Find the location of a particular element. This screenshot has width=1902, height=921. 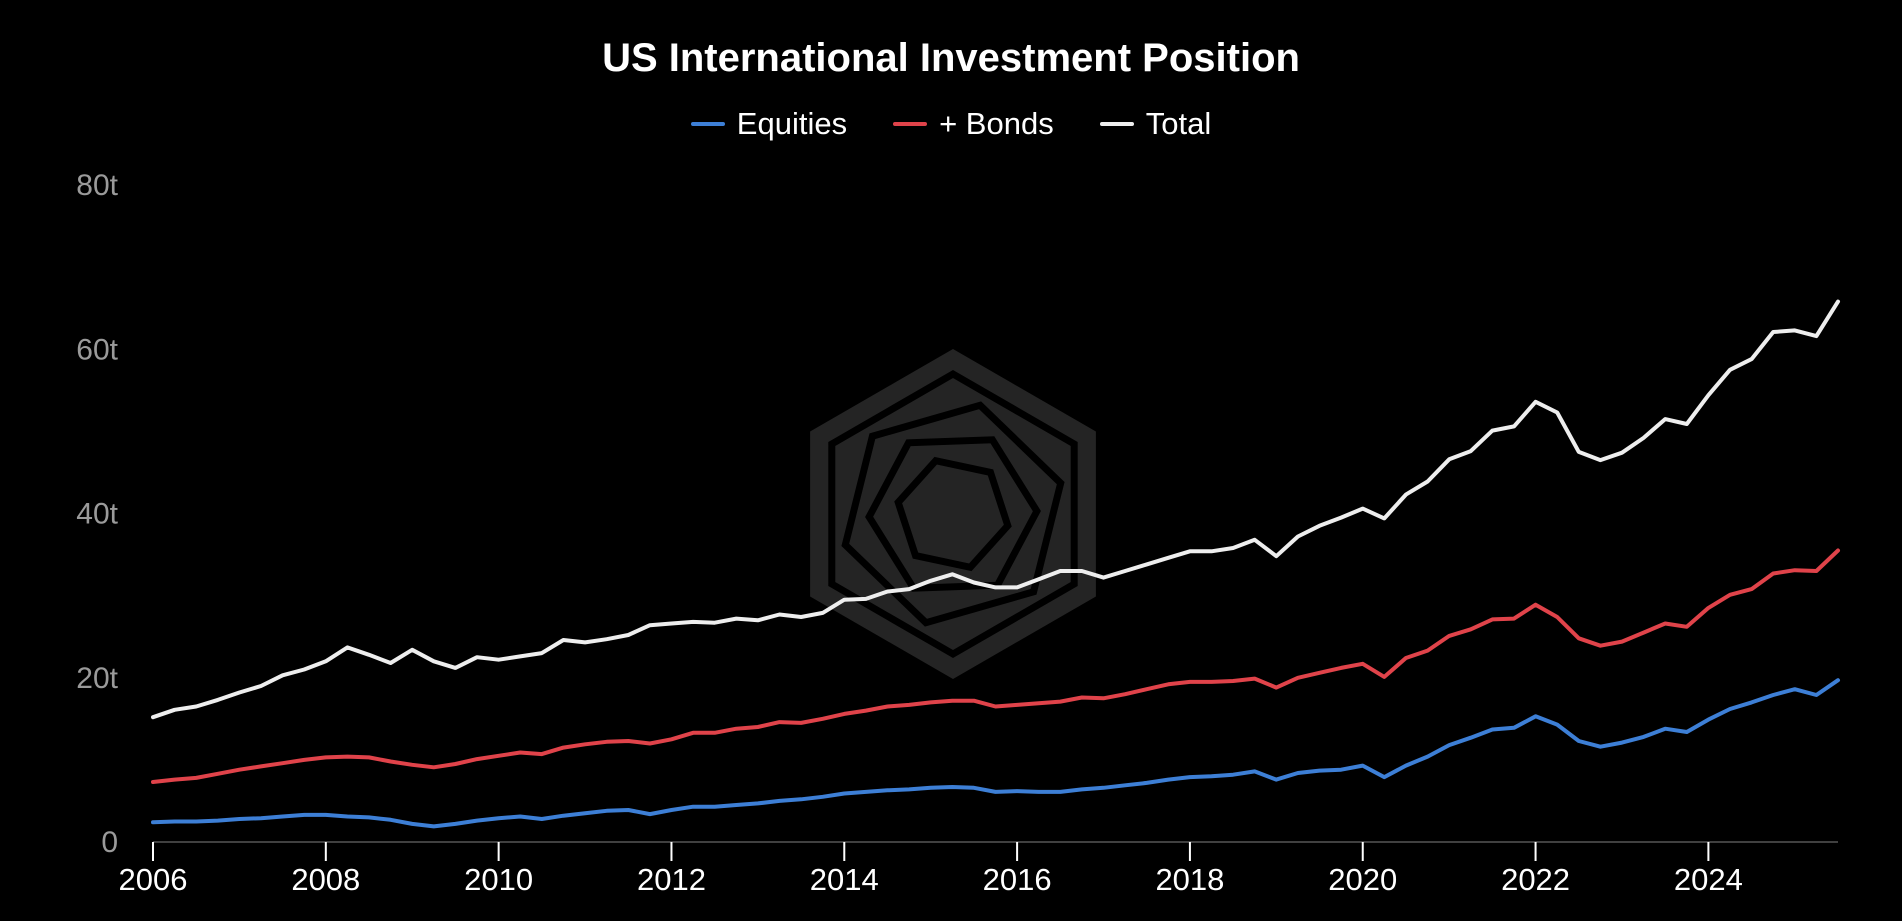

x-axis: 2006 2008 2010 2012 2014 2016 2018 2020 2022 2024 is located at coordinates (978, 869).